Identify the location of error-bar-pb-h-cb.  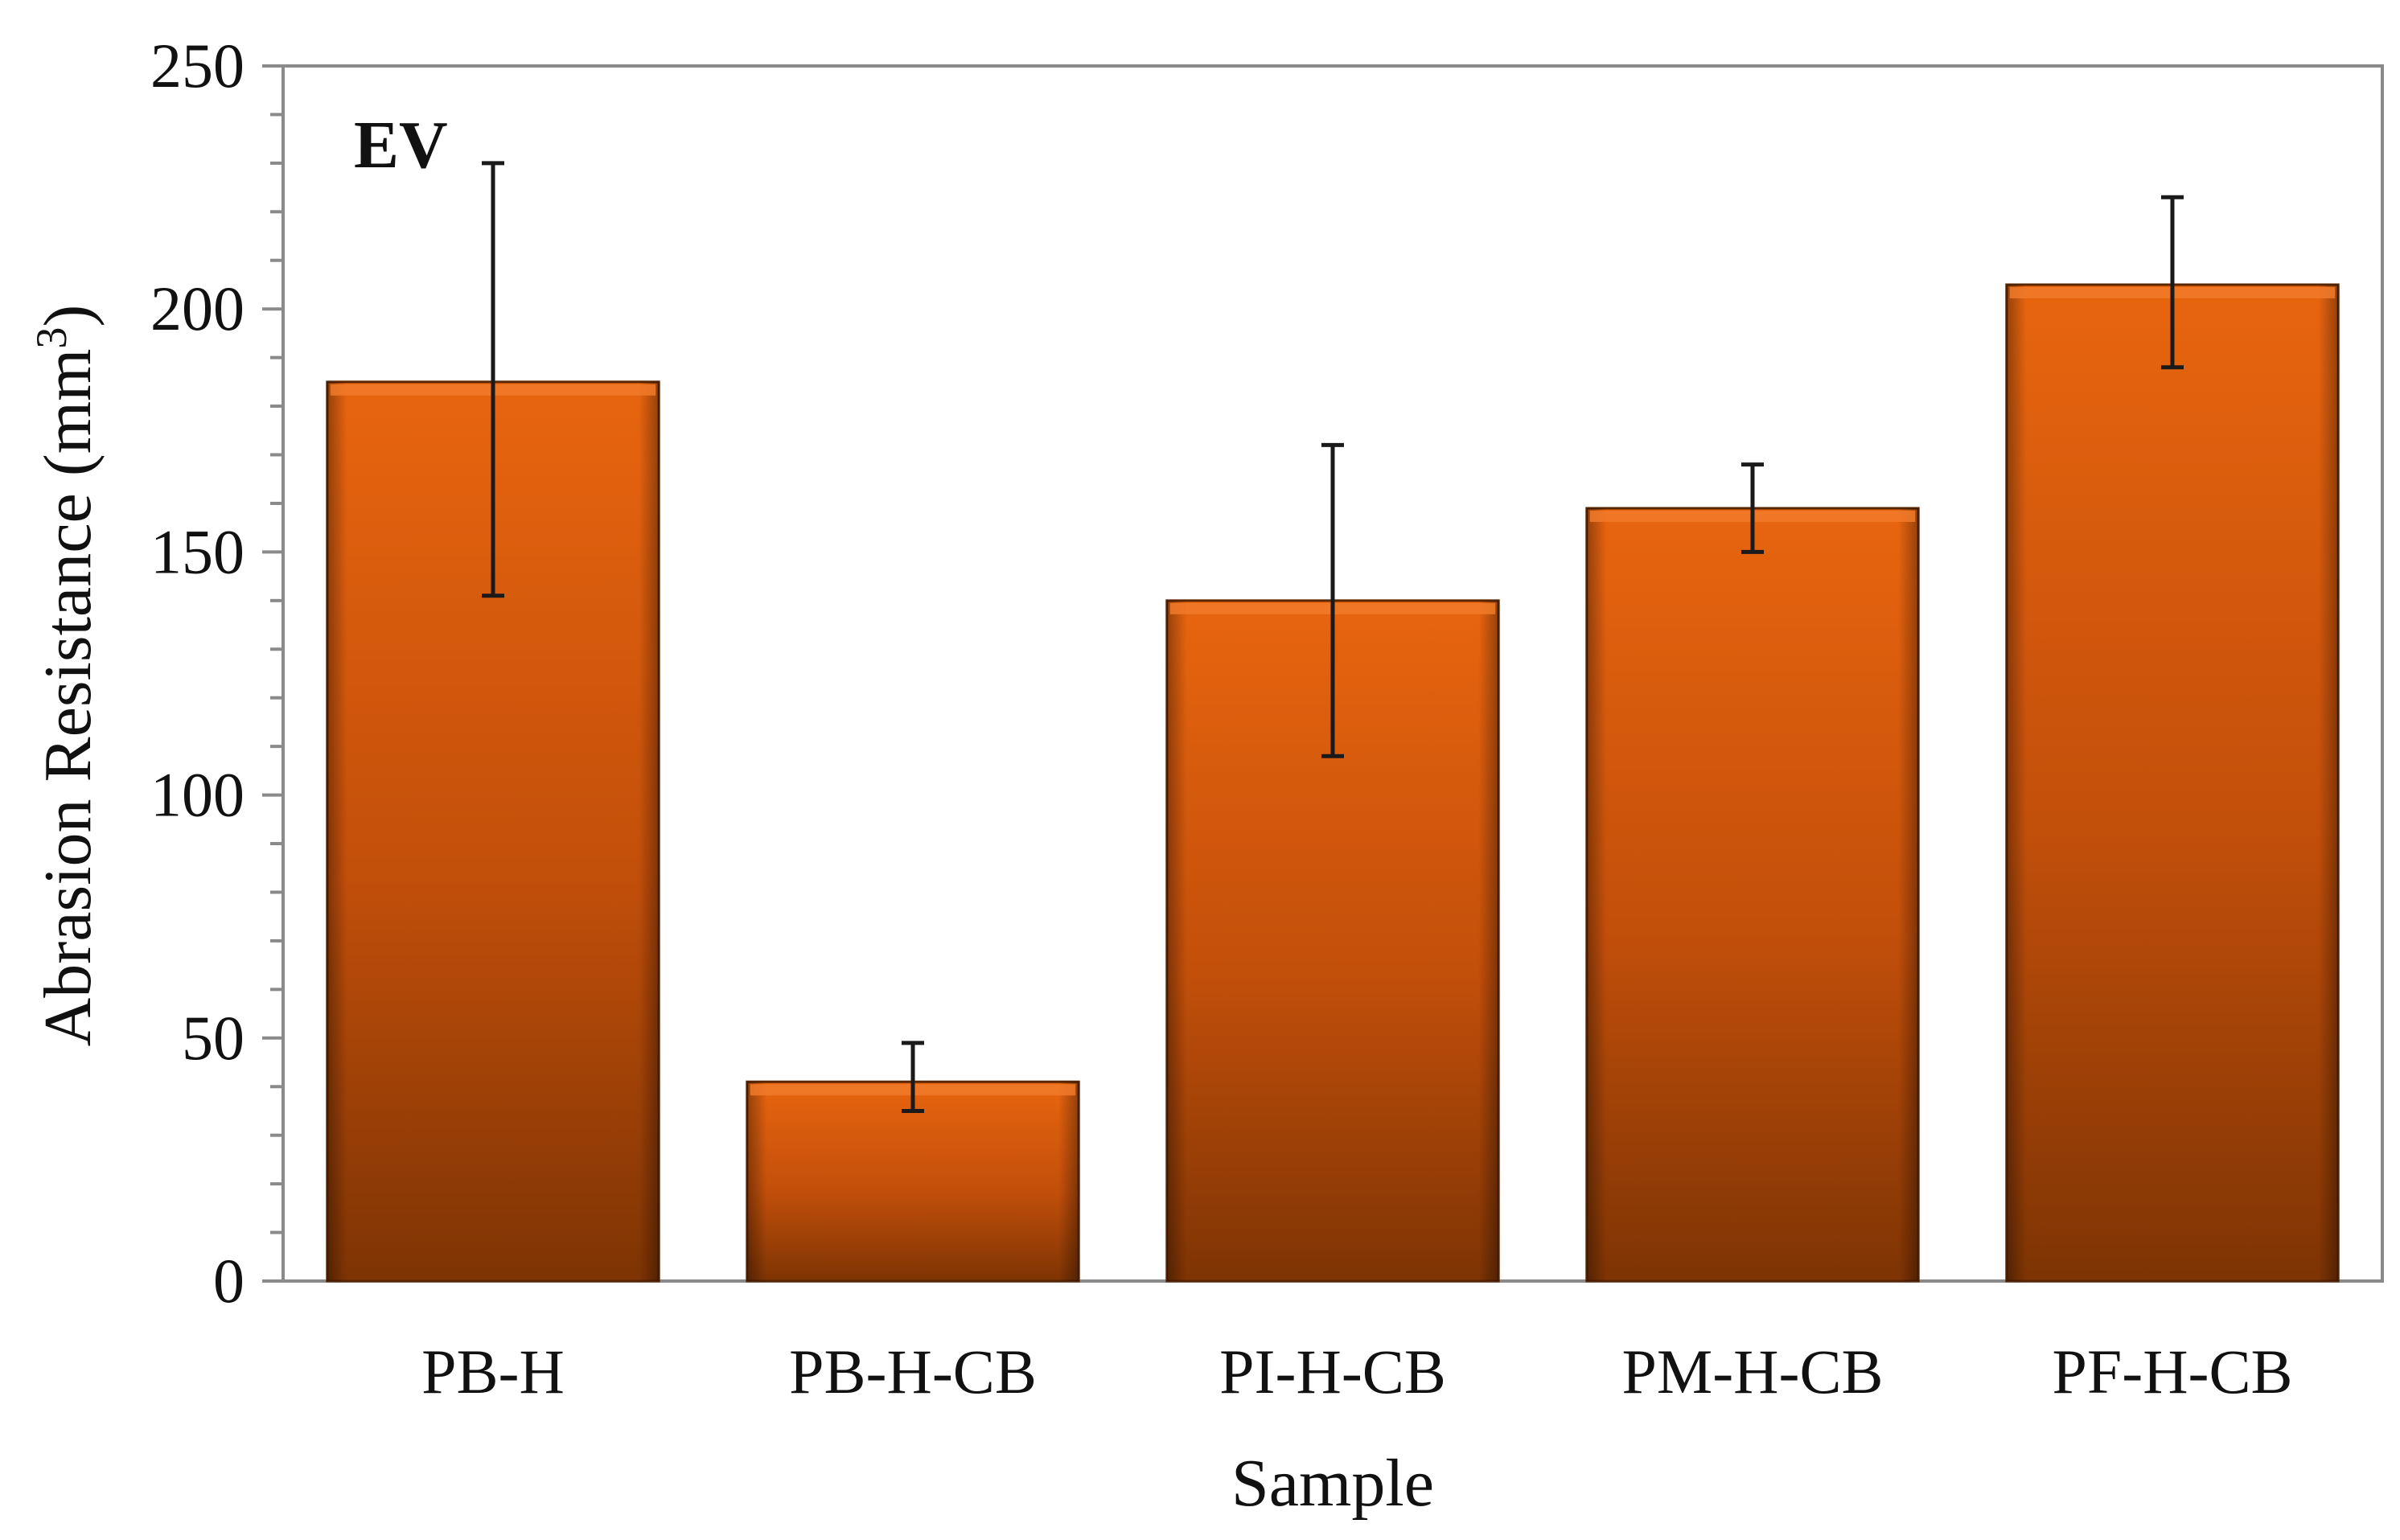
(913, 1077).